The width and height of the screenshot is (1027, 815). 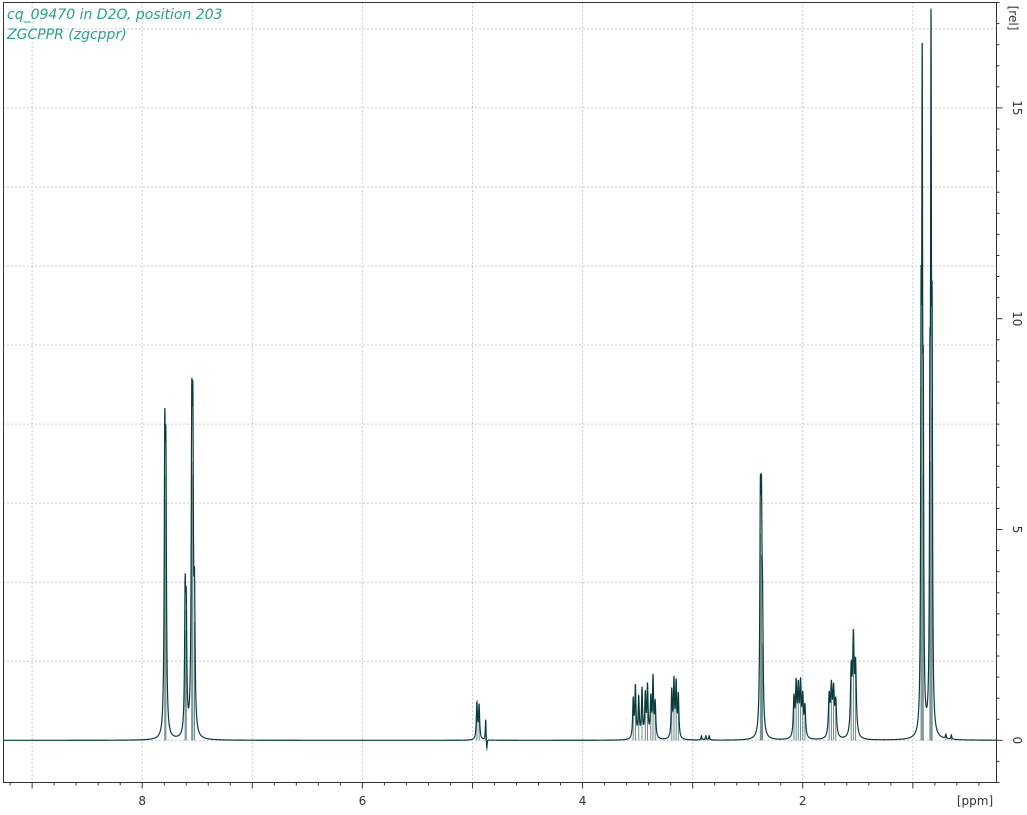 I want to click on y-tick-label: 5, so click(x=1017, y=530).